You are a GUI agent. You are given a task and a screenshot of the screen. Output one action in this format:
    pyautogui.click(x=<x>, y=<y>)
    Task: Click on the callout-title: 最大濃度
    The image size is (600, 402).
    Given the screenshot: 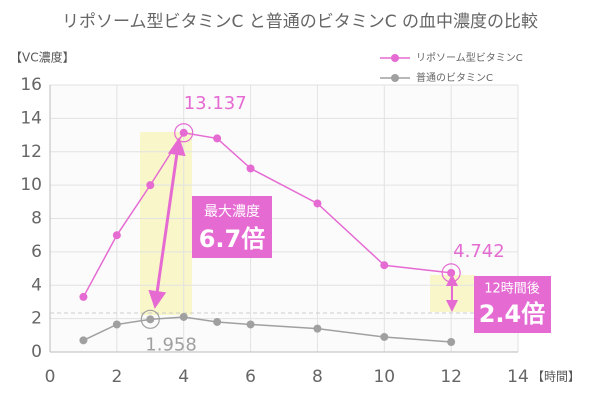 What is the action you would take?
    pyautogui.click(x=232, y=212)
    